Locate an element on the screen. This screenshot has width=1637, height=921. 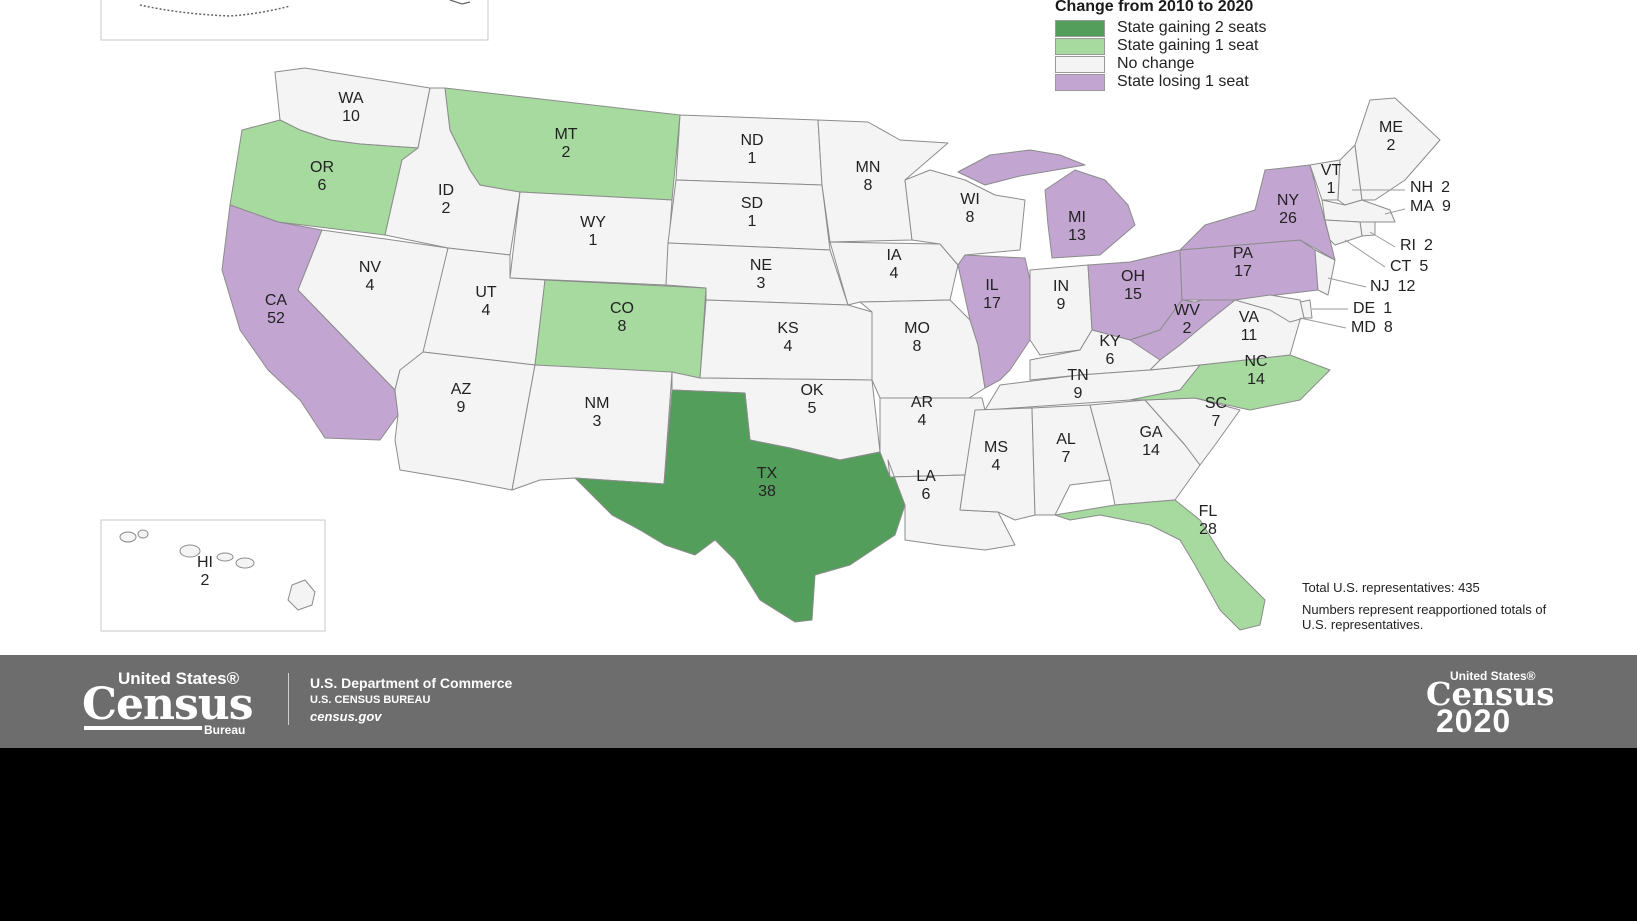
state-seats-pa: 17 is located at coordinates (1243, 271).